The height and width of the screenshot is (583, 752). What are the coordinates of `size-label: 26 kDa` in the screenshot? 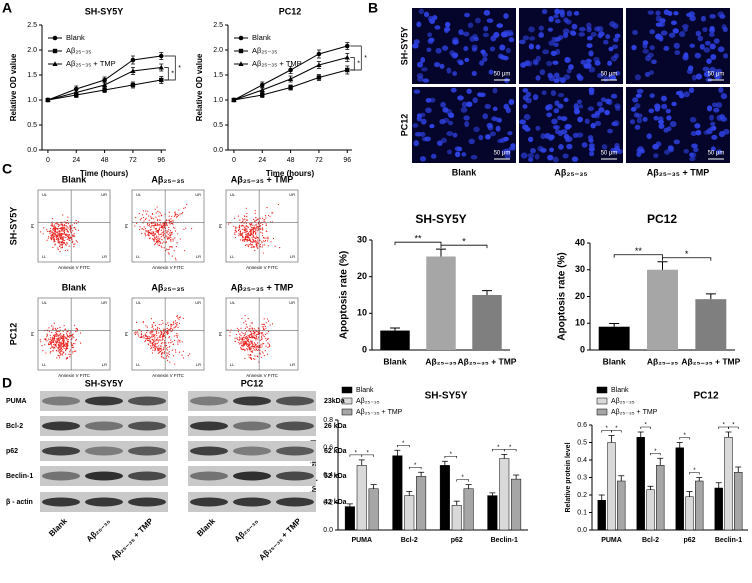 It's located at (335, 426).